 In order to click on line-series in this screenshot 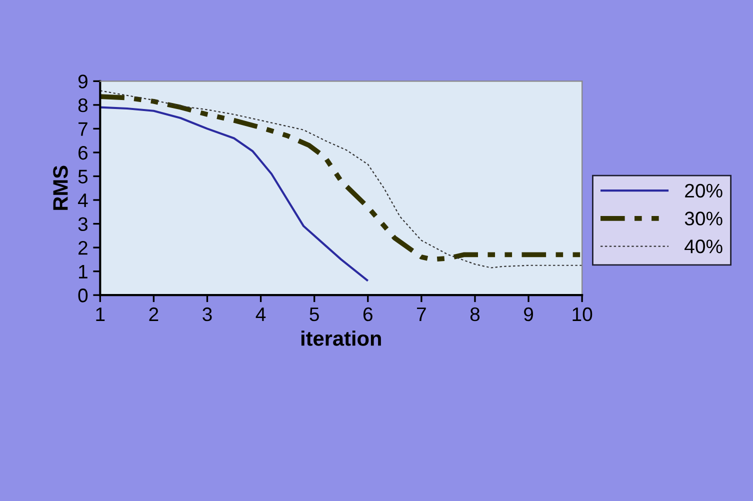, I will do `click(234, 194)`.